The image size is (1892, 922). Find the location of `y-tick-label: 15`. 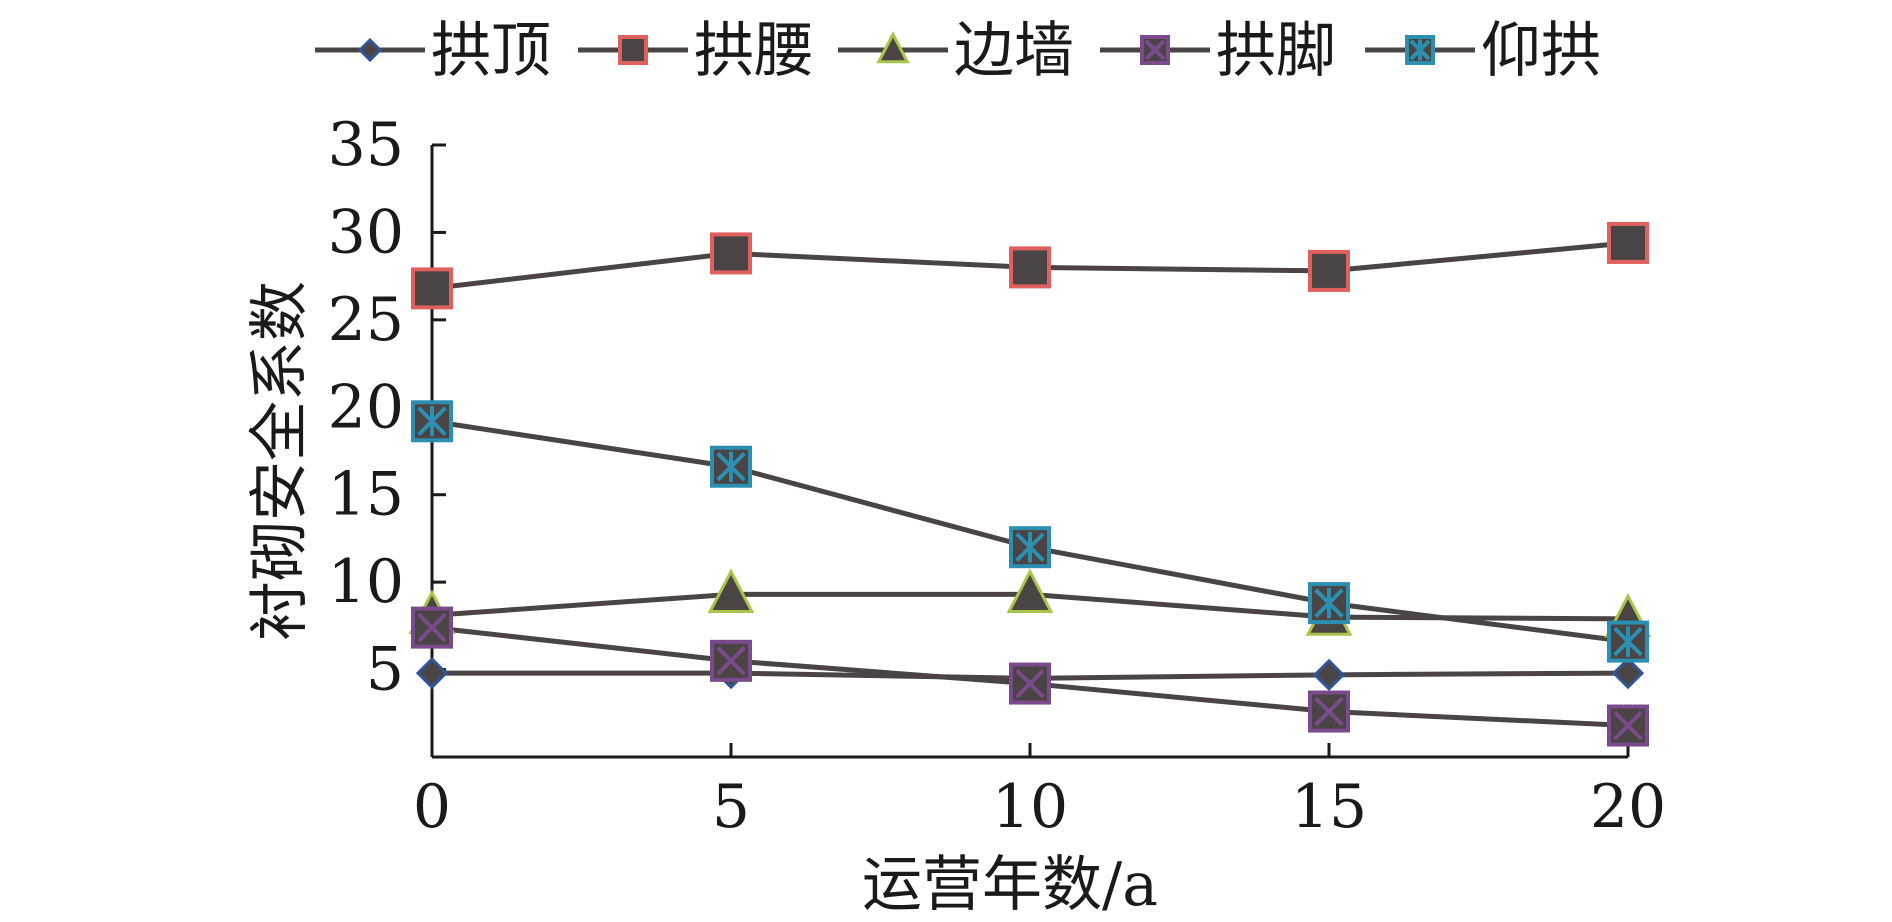

y-tick-label: 15 is located at coordinates (366, 495).